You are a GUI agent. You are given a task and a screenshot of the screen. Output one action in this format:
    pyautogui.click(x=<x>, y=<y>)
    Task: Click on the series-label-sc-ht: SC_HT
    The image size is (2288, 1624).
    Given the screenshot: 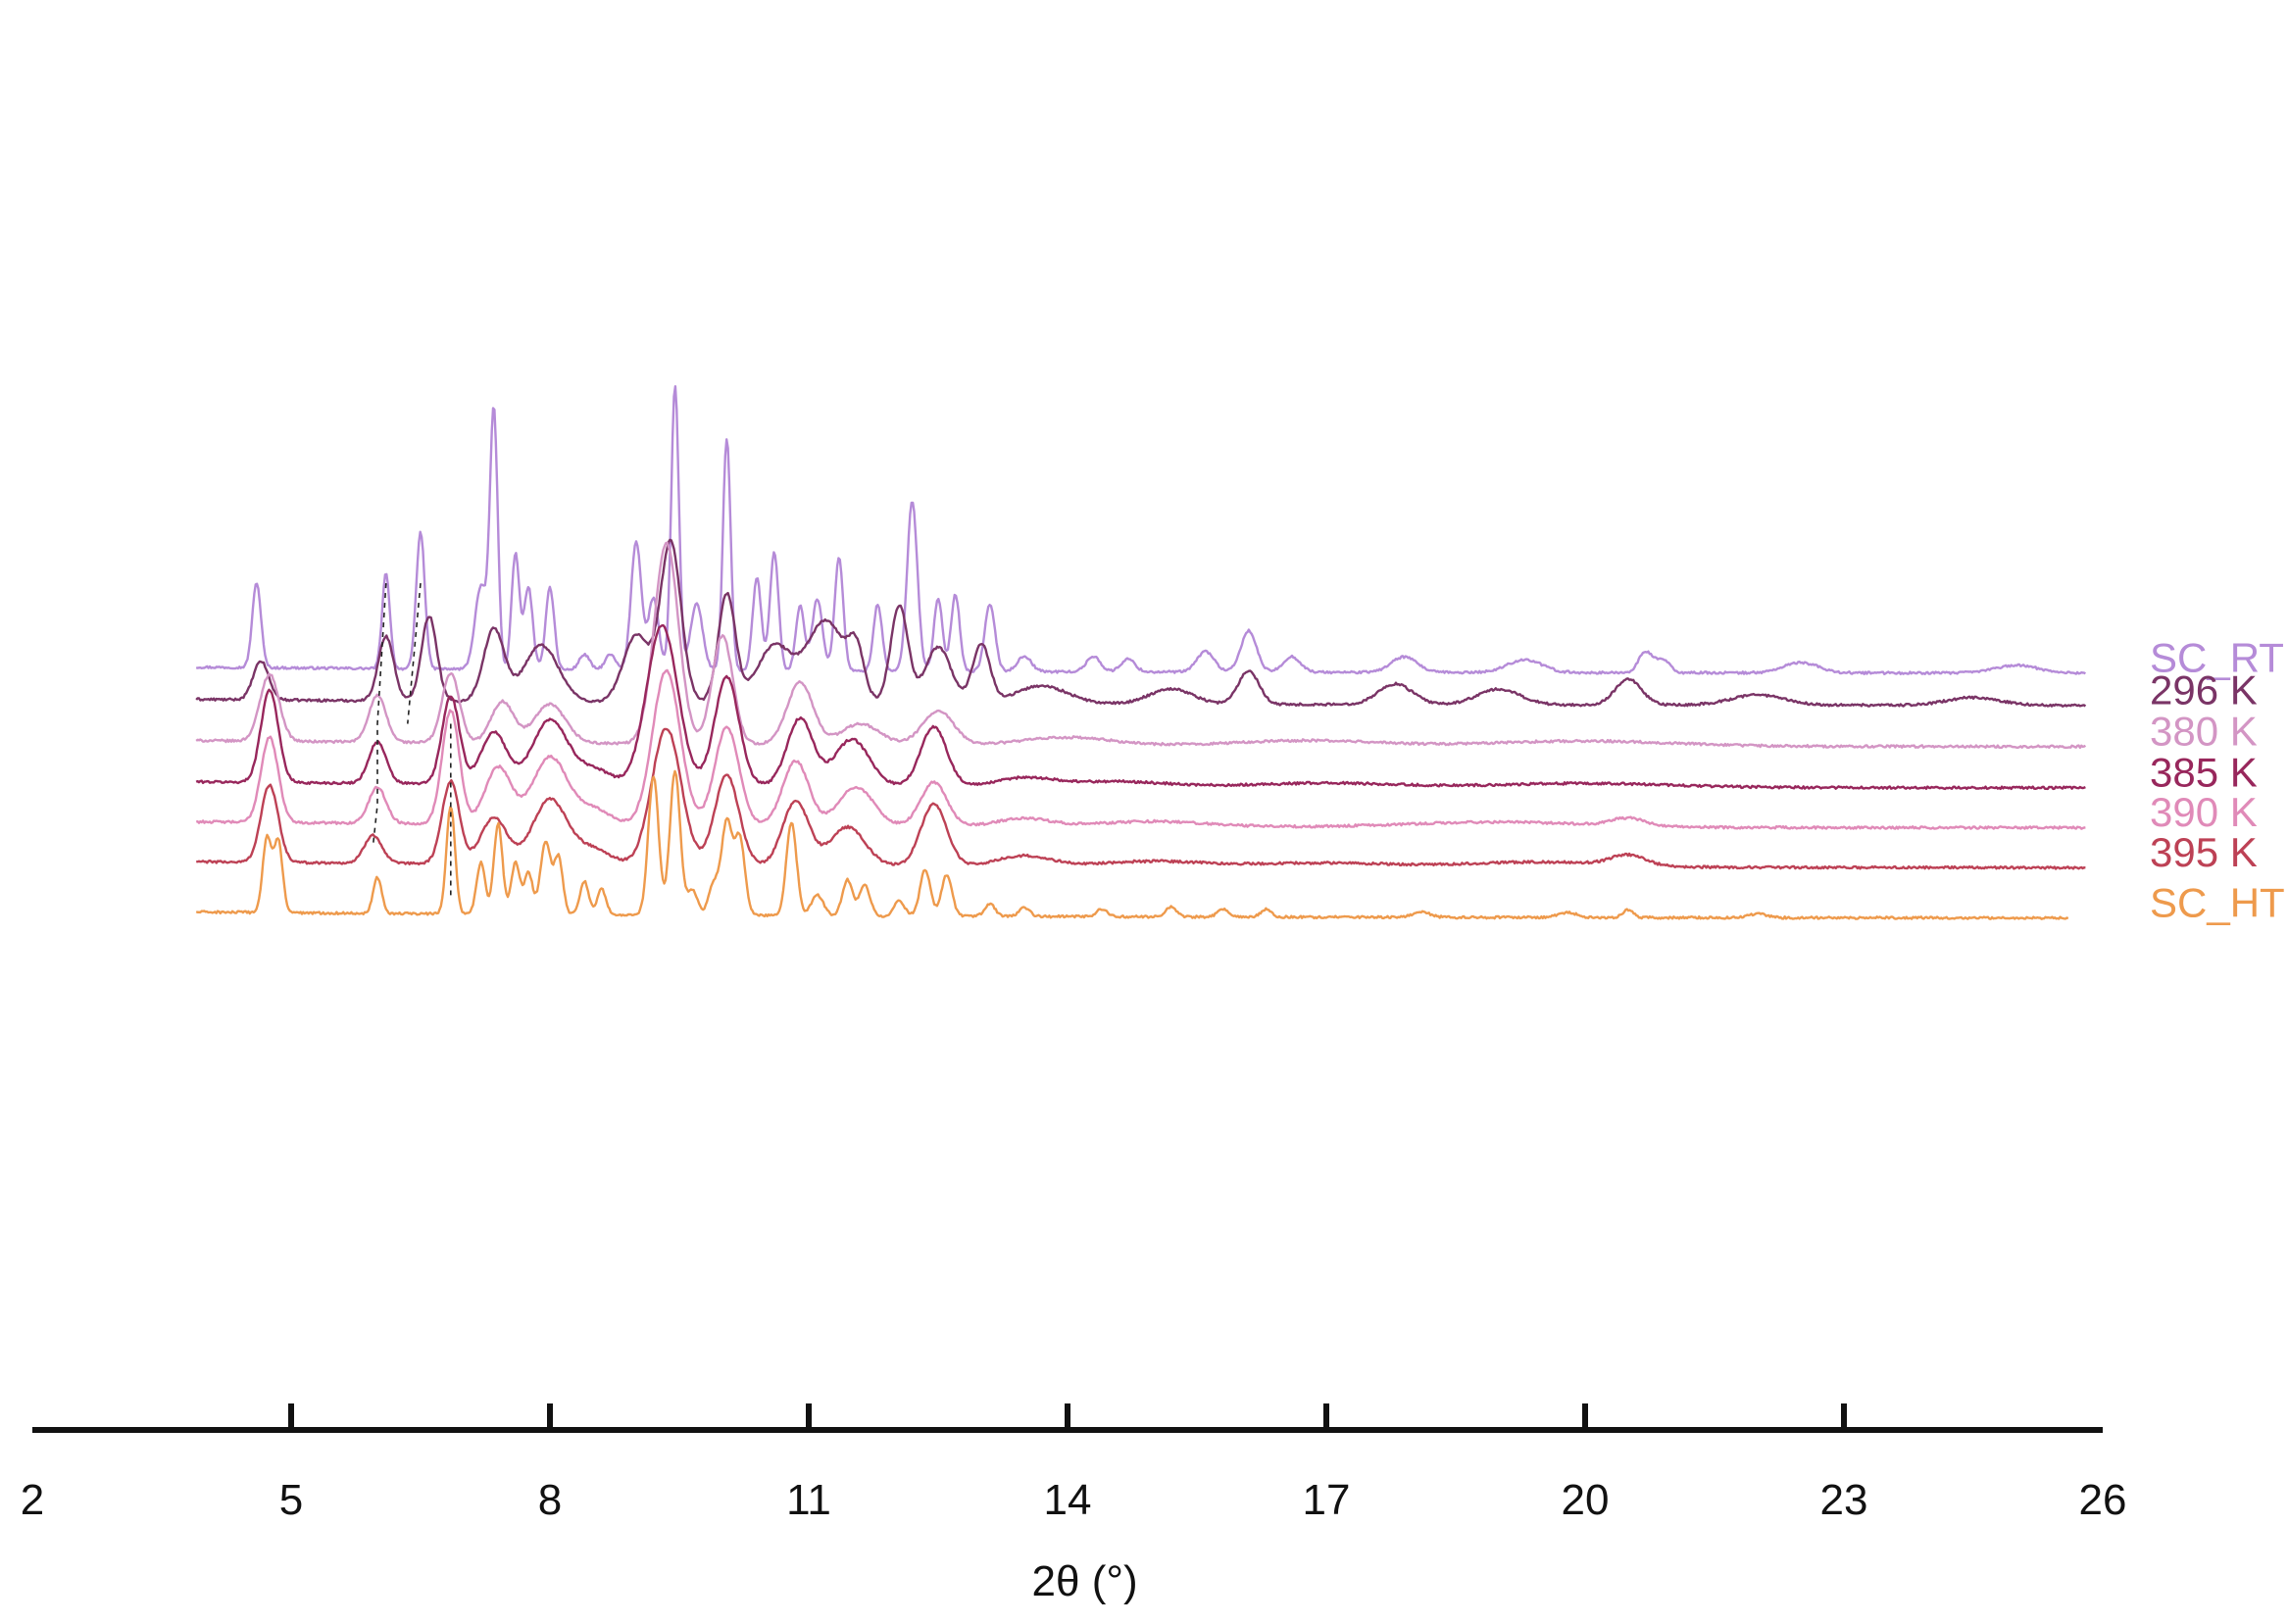 What is the action you would take?
    pyautogui.click(x=2218, y=902)
    